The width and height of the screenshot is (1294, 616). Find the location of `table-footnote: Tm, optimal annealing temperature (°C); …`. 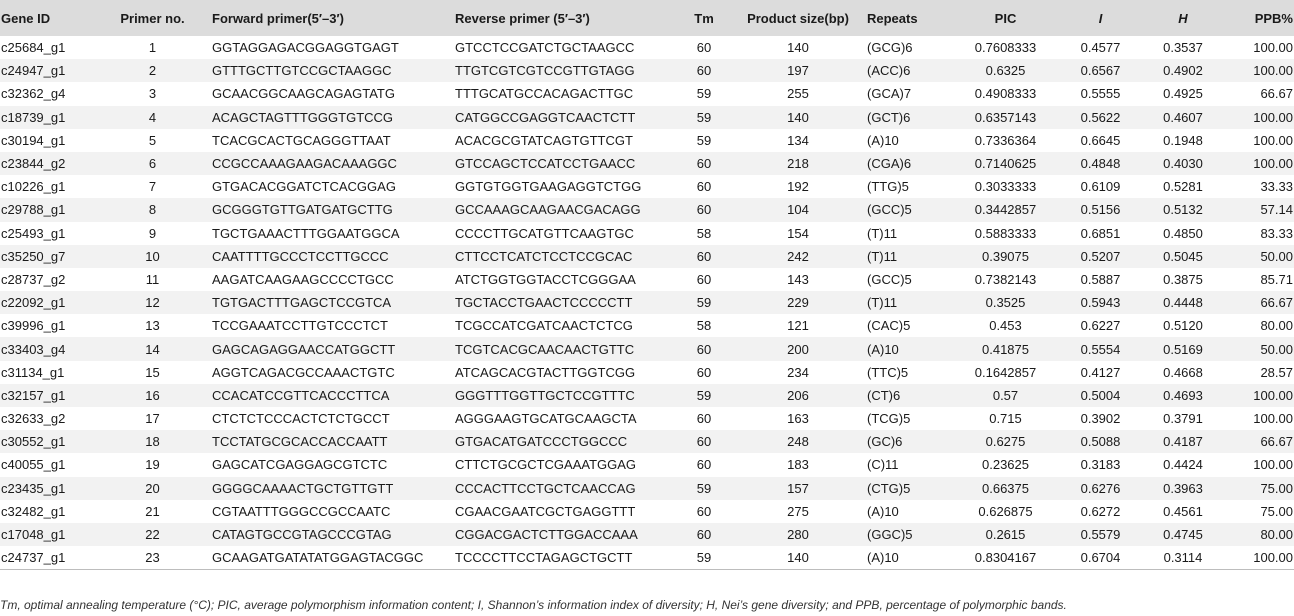

table-footnote: Tm, optimal annealing temperature (°C); … is located at coordinates (533, 605).